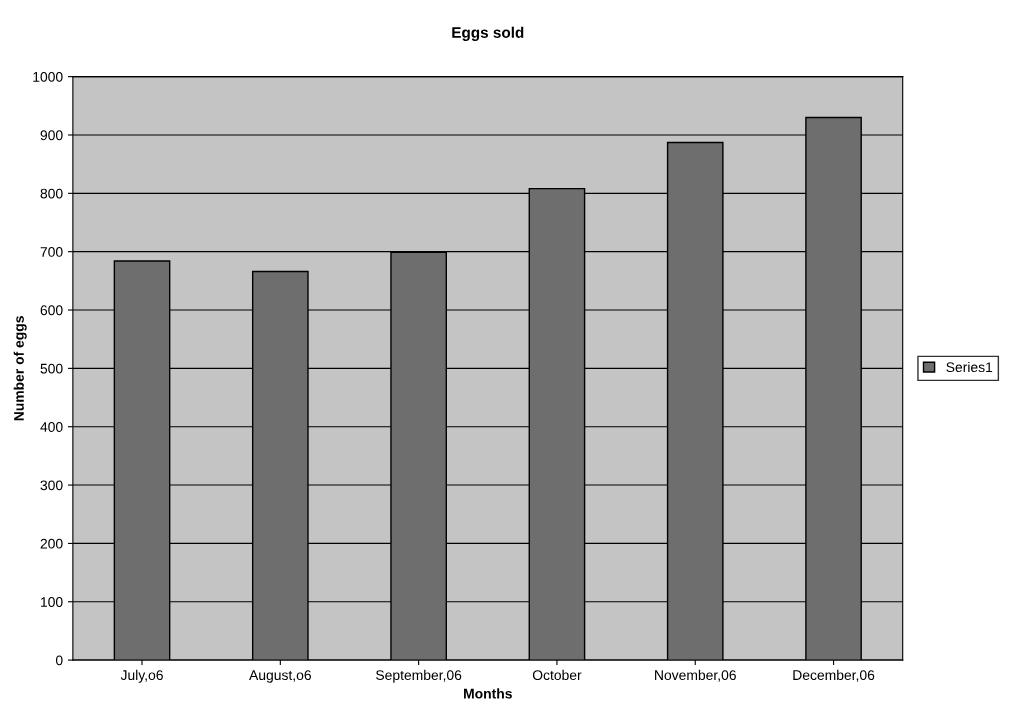 This screenshot has height=723, width=1012. Describe the element at coordinates (51, 193) in the screenshot. I see `y-tick-label: 800` at that location.